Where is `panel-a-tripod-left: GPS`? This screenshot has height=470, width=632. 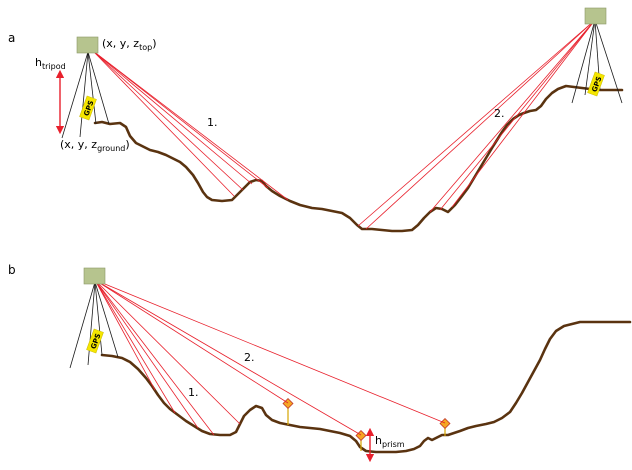 panel-a-tripod-left: GPS is located at coordinates (85, 87).